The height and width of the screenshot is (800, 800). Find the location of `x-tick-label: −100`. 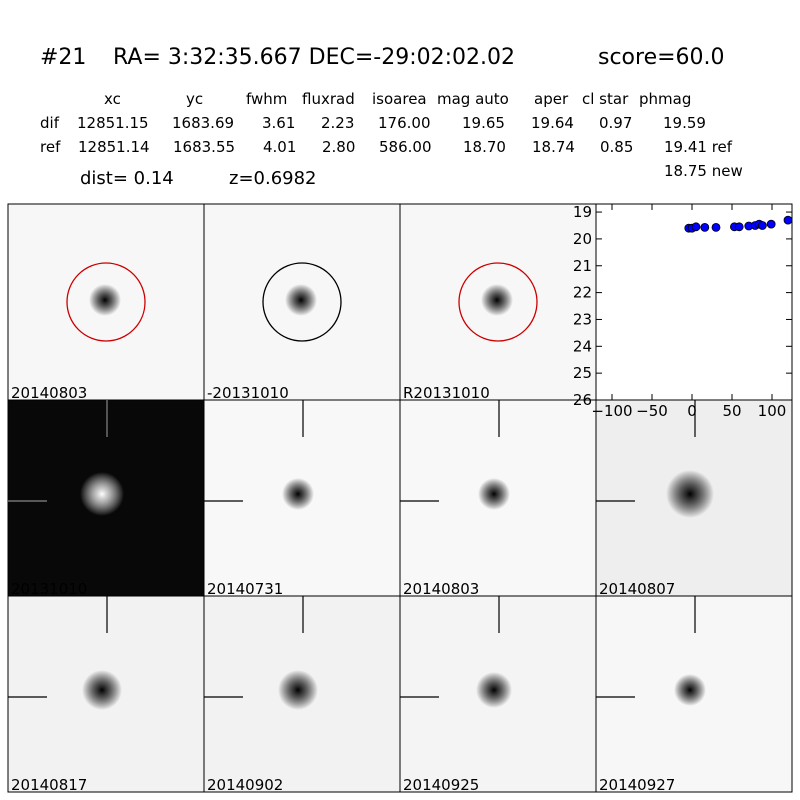

x-tick-label: −100 is located at coordinates (611, 411).